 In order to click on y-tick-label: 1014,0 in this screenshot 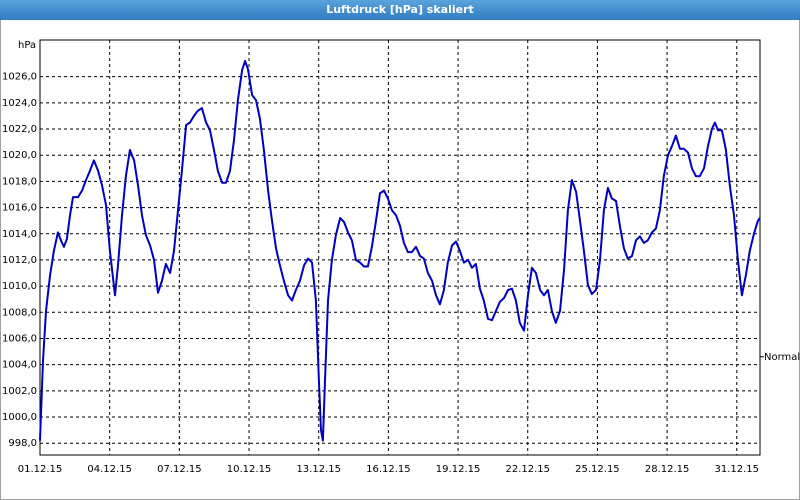, I will do `click(19, 234)`.